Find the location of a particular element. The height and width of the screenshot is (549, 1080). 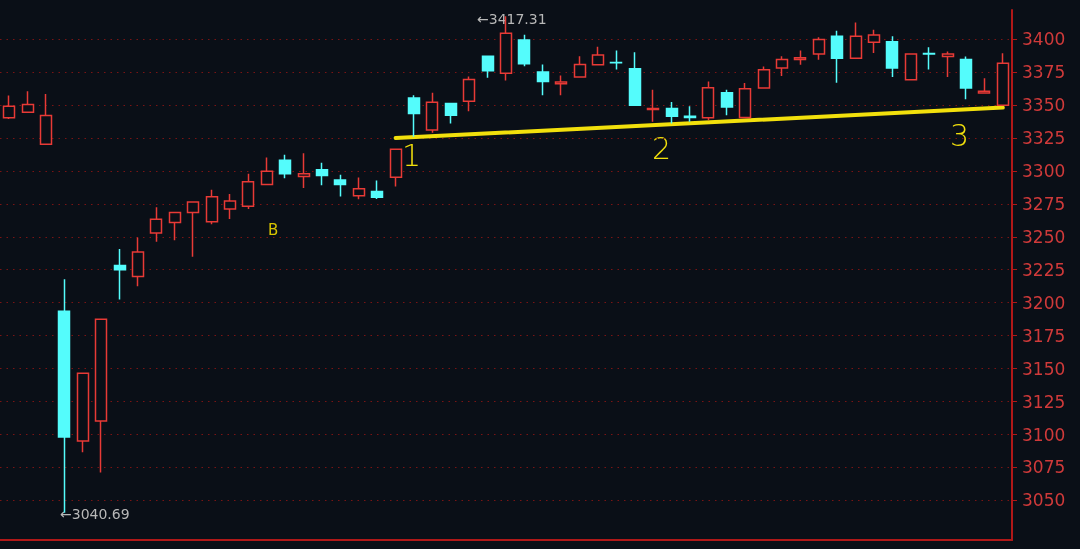

y-tick-label: 3100 is located at coordinates (1044, 434).